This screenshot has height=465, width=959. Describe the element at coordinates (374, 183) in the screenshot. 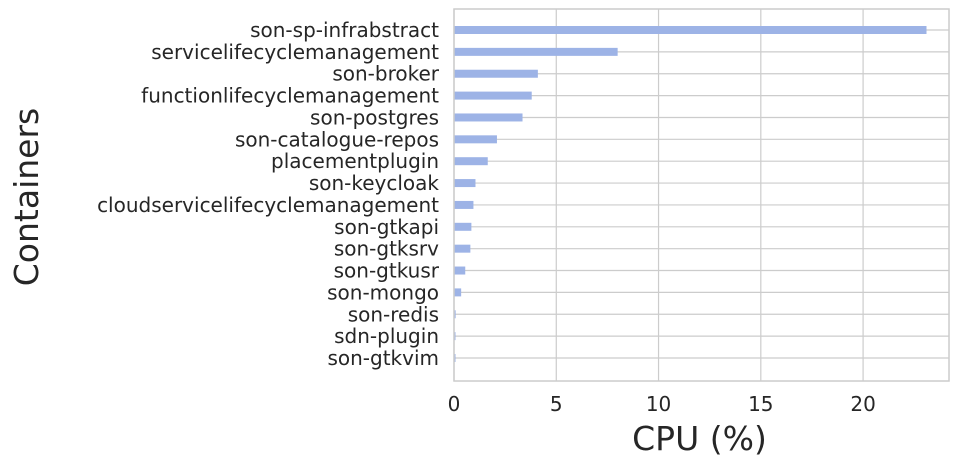

I see `y-tick-label: son-keycloak` at that location.